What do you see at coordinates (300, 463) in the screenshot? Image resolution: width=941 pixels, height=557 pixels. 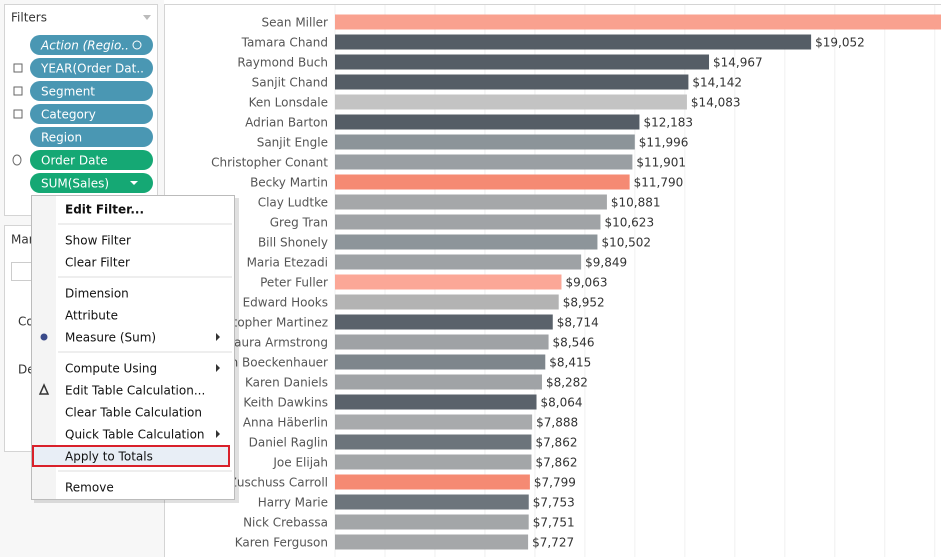 I see `category-label: Joe Elijah` at bounding box center [300, 463].